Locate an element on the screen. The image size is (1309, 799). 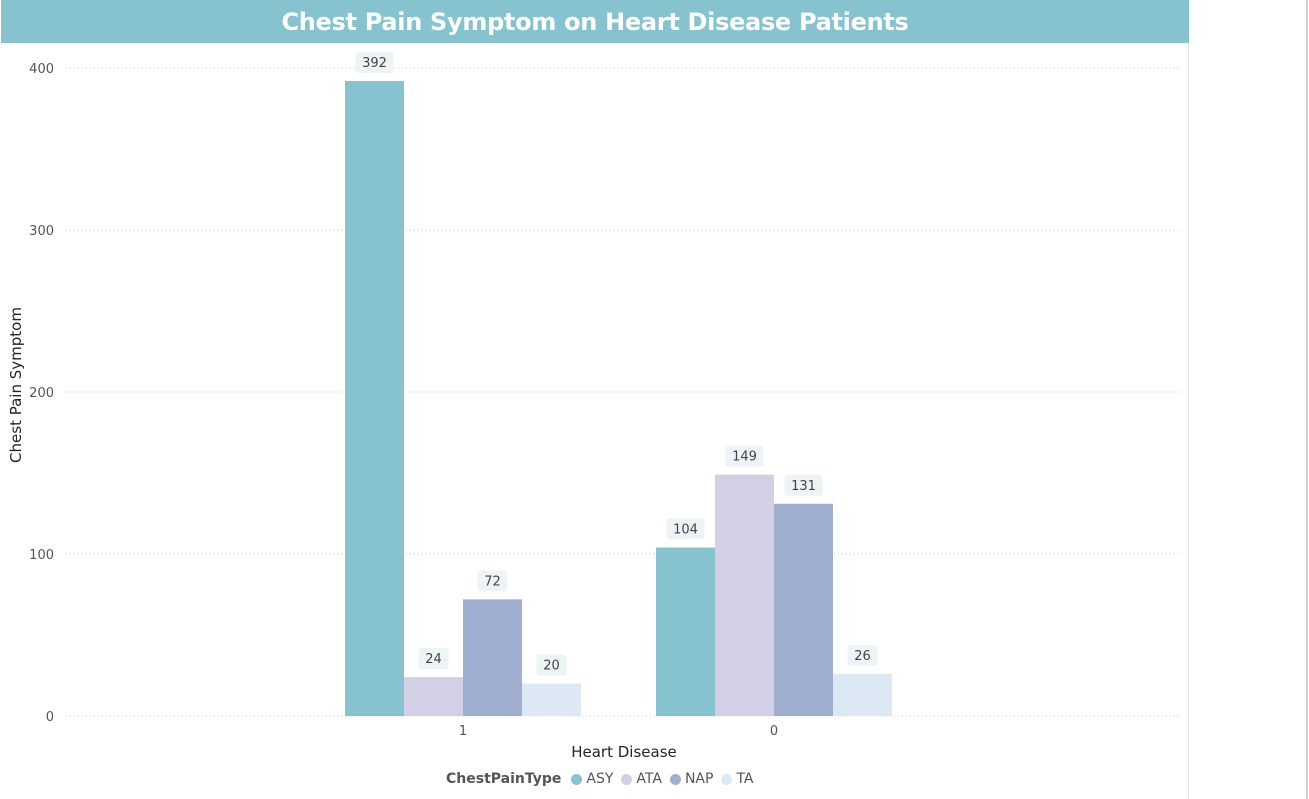
y-tick-label: 100 is located at coordinates (41, 555).